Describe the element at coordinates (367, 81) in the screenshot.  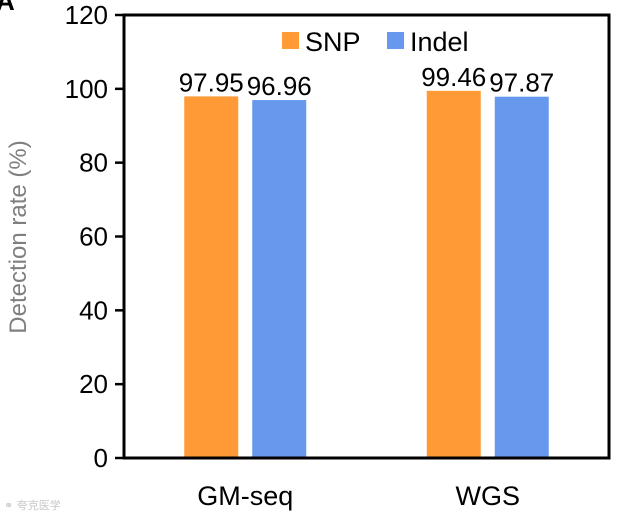
I see `data-labels: 97.95 96.96 99.46 97.87` at that location.